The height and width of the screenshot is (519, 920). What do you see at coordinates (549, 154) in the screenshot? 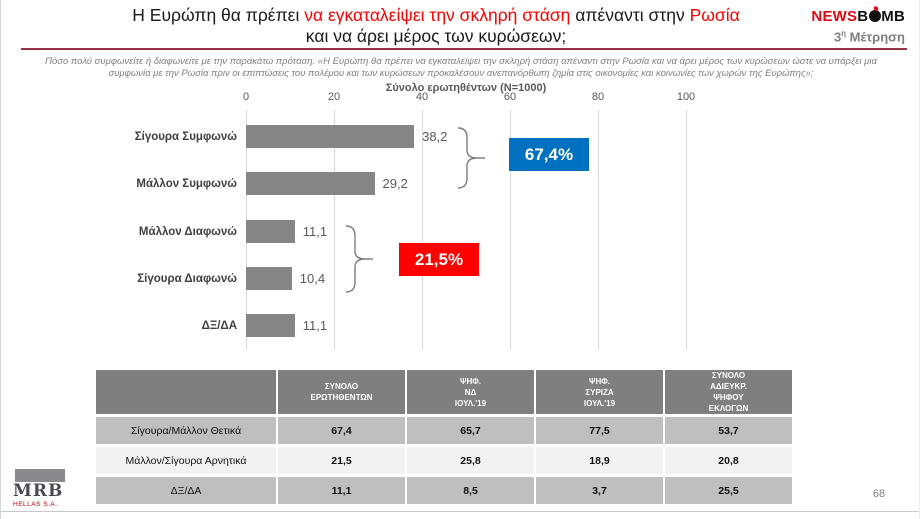
I see `agree-total-callout: 67,4%` at bounding box center [549, 154].